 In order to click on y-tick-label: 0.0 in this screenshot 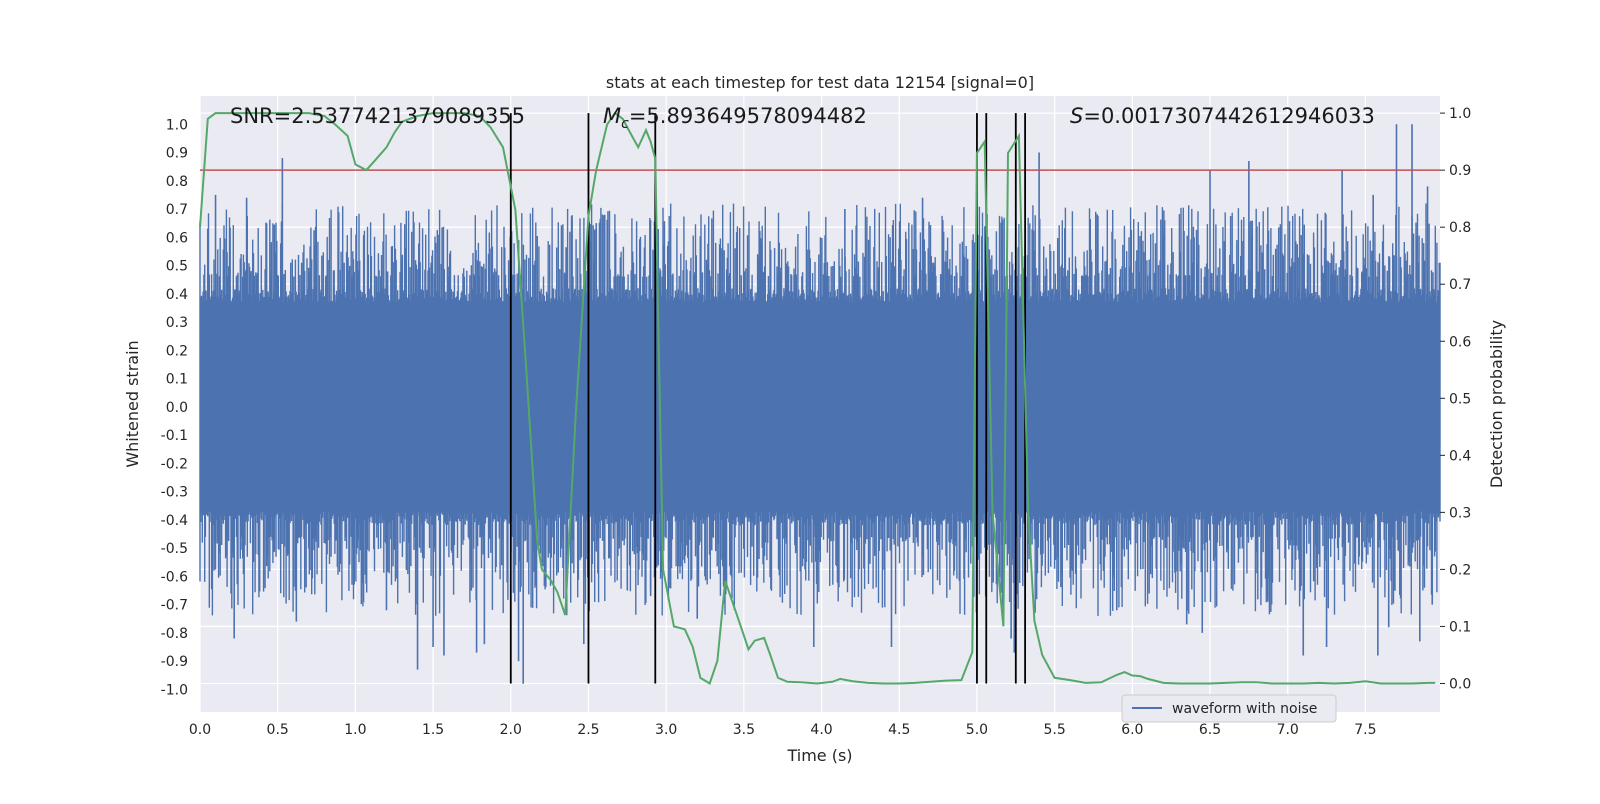, I will do `click(177, 408)`.